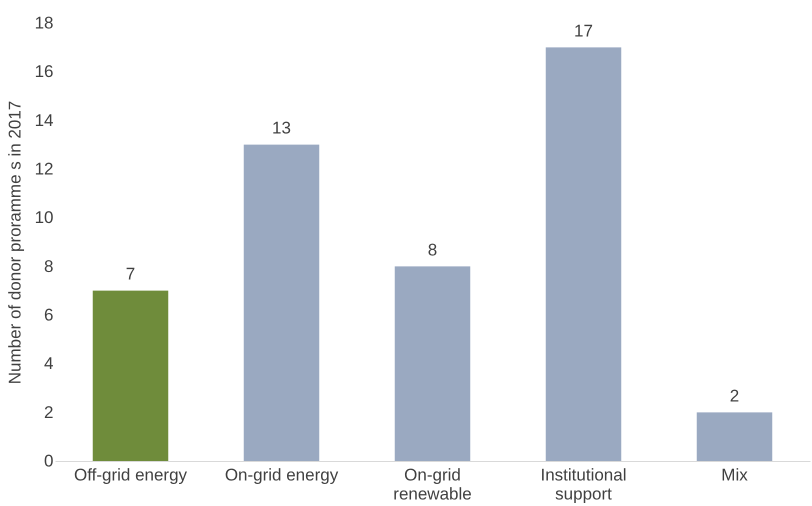 The height and width of the screenshot is (506, 812). I want to click on y-tick-label: 2, so click(49, 412).